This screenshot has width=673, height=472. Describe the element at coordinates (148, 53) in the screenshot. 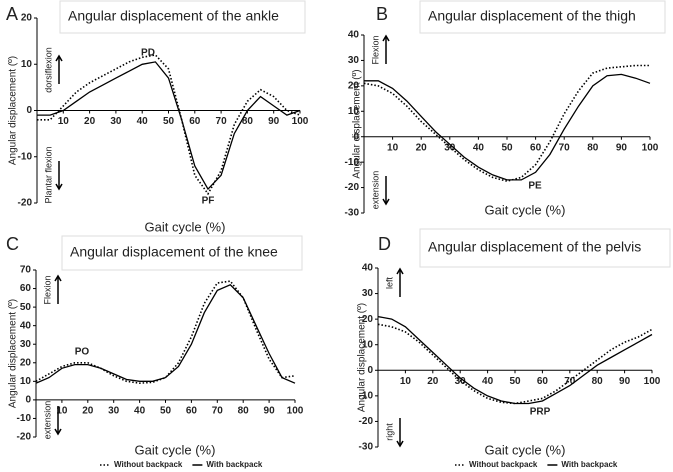

I see `annotation: PD` at that location.